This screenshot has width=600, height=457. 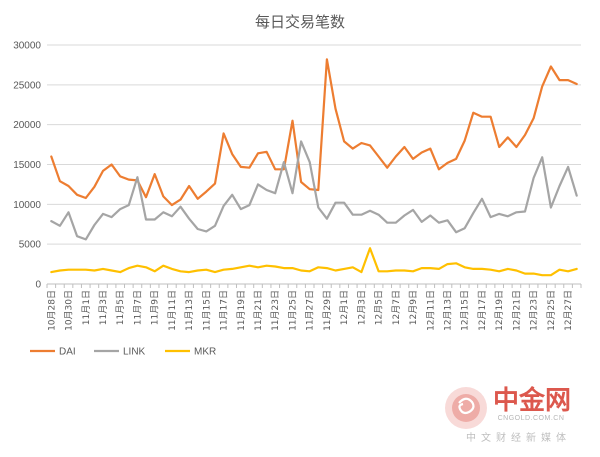 I want to click on x-tick-label: 11月19日, so click(x=241, y=310).